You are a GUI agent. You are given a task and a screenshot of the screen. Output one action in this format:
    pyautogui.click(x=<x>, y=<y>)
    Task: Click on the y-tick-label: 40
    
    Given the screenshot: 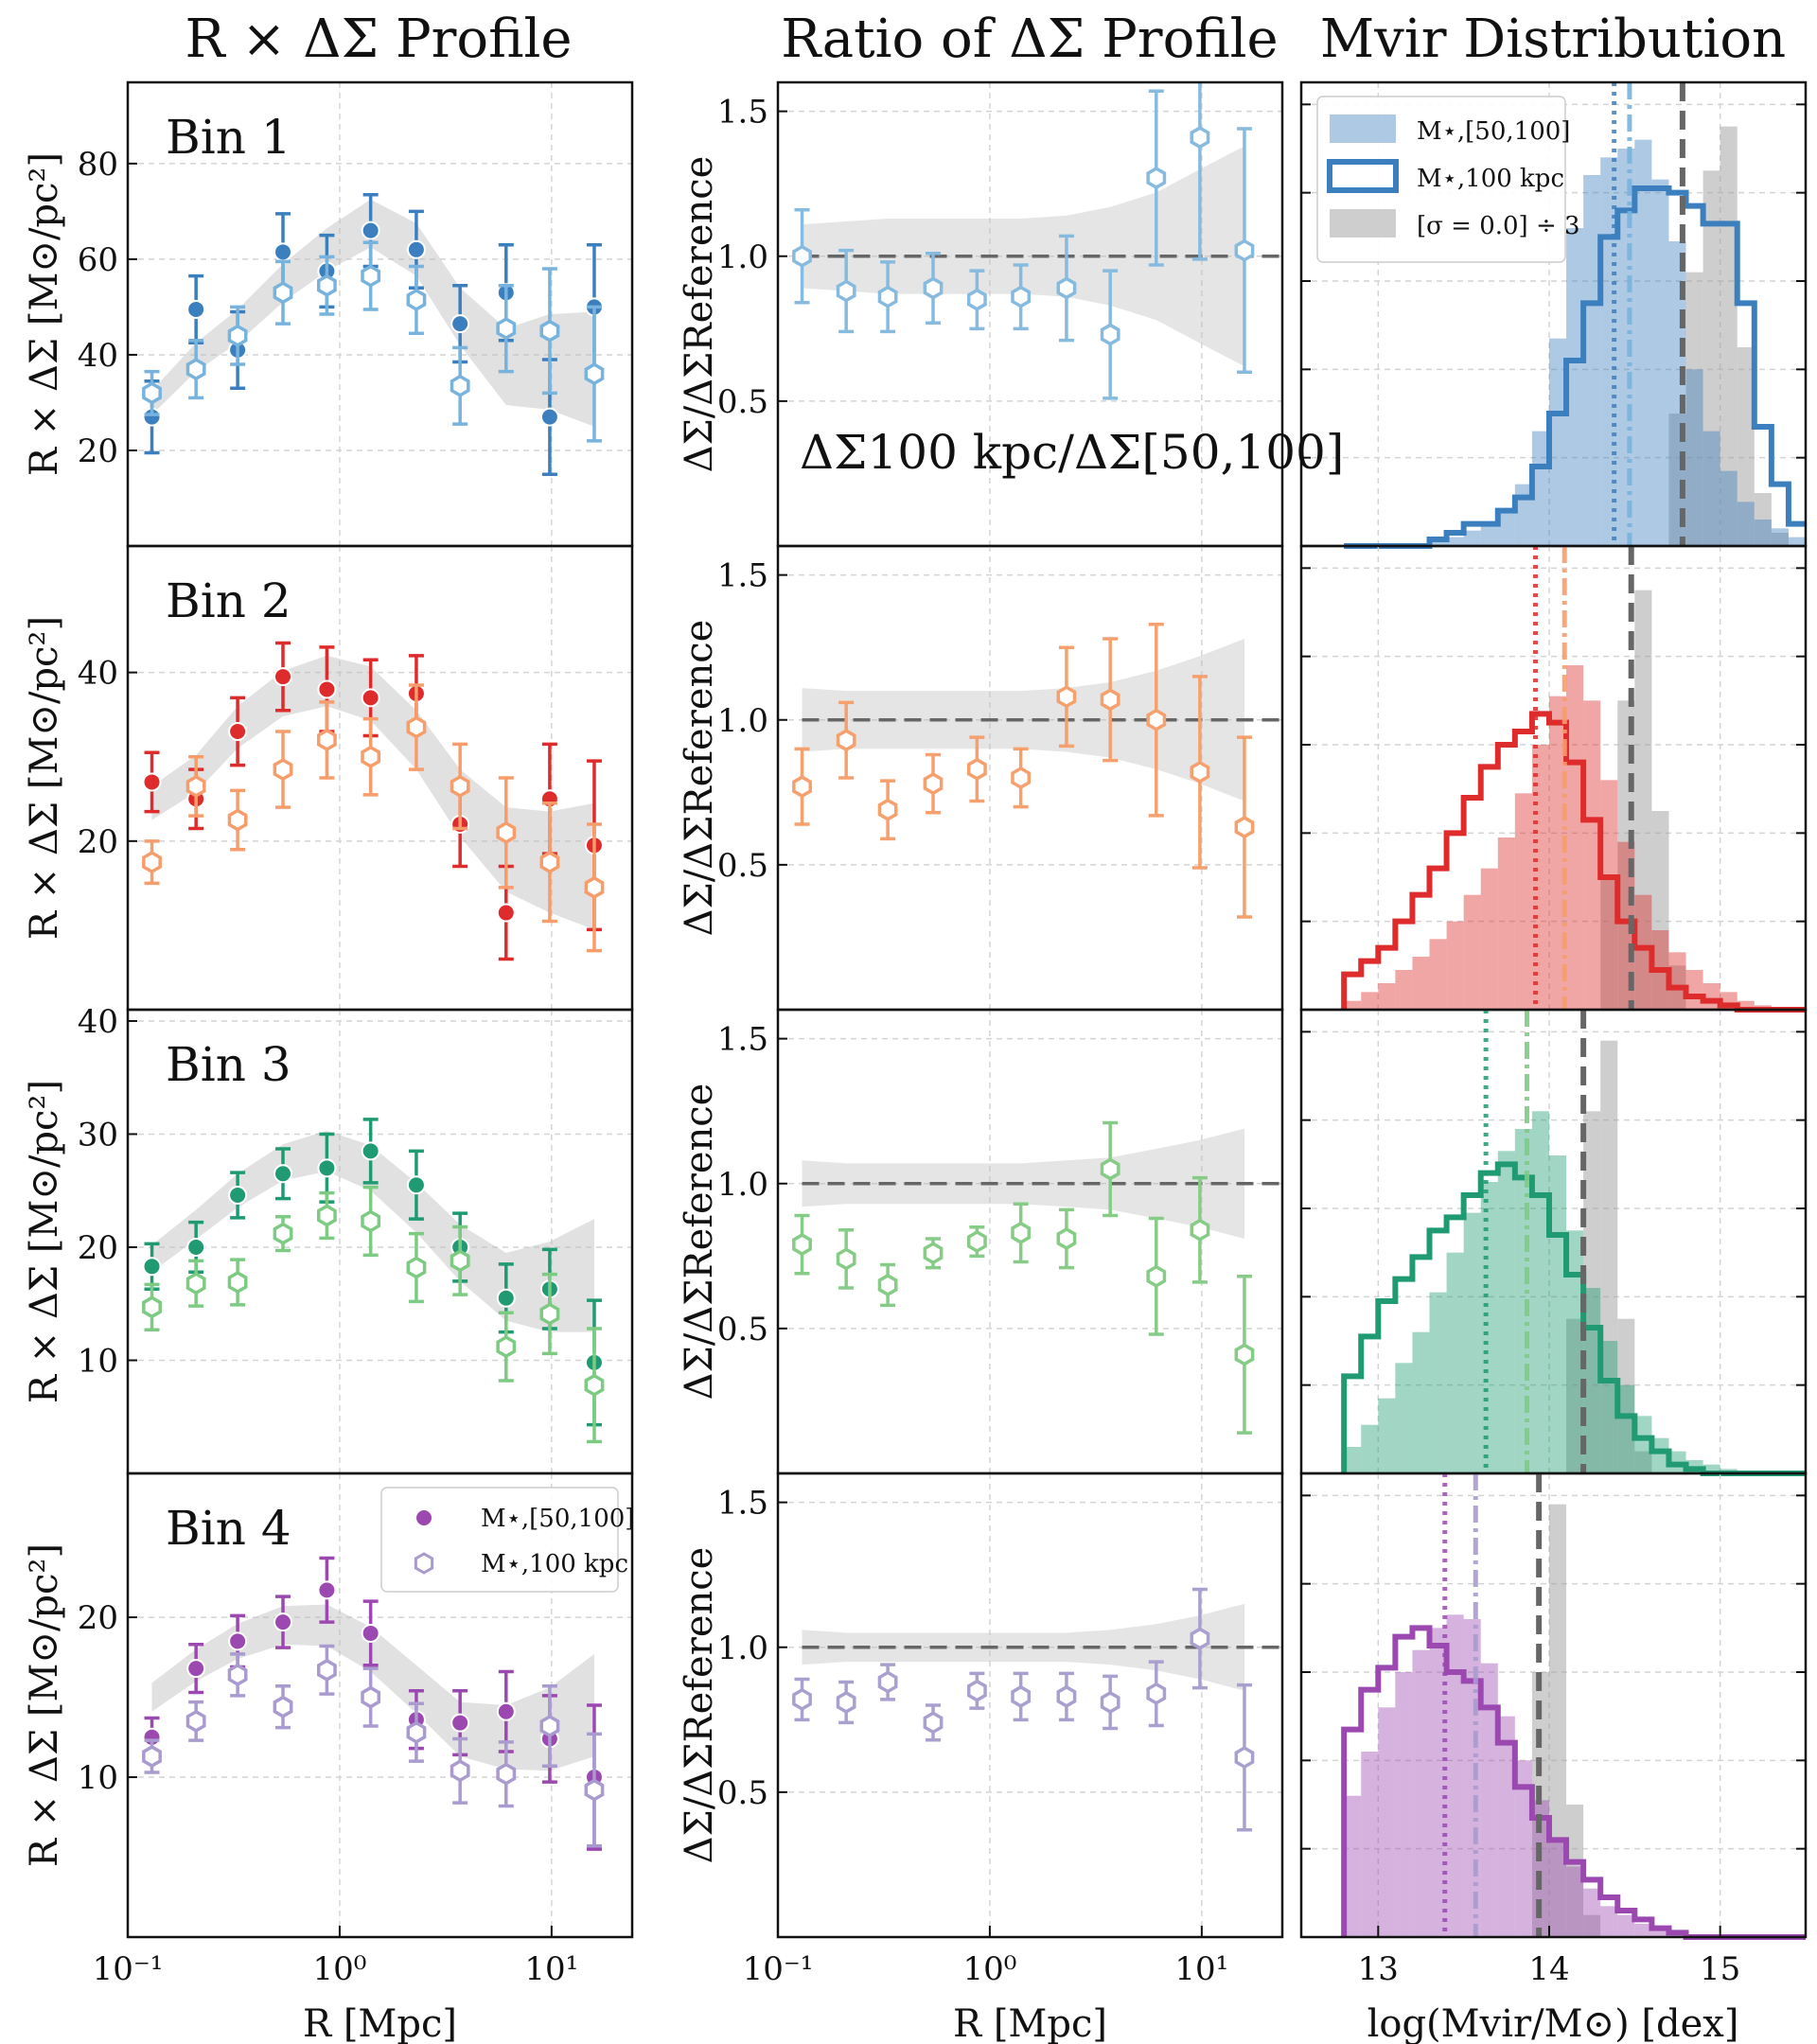 What is the action you would take?
    pyautogui.click(x=98, y=674)
    